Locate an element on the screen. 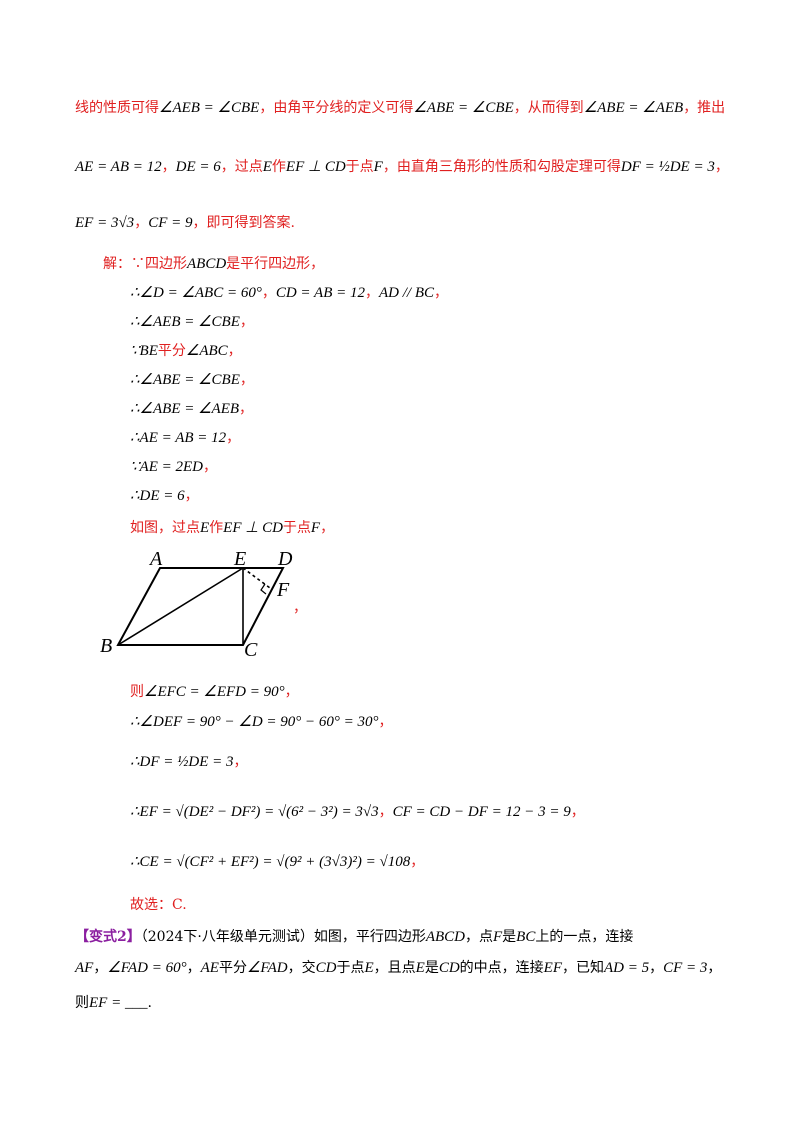  point-label: C is located at coordinates (251, 650).